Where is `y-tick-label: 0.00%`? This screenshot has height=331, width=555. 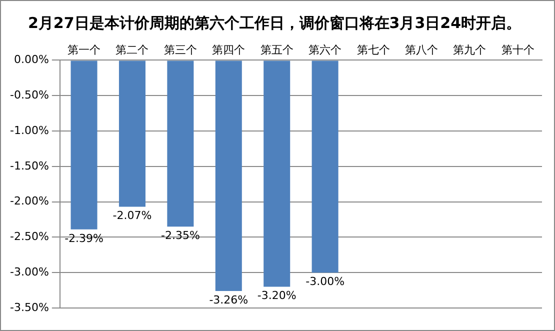 y-tick-label: 0.00% is located at coordinates (31, 59).